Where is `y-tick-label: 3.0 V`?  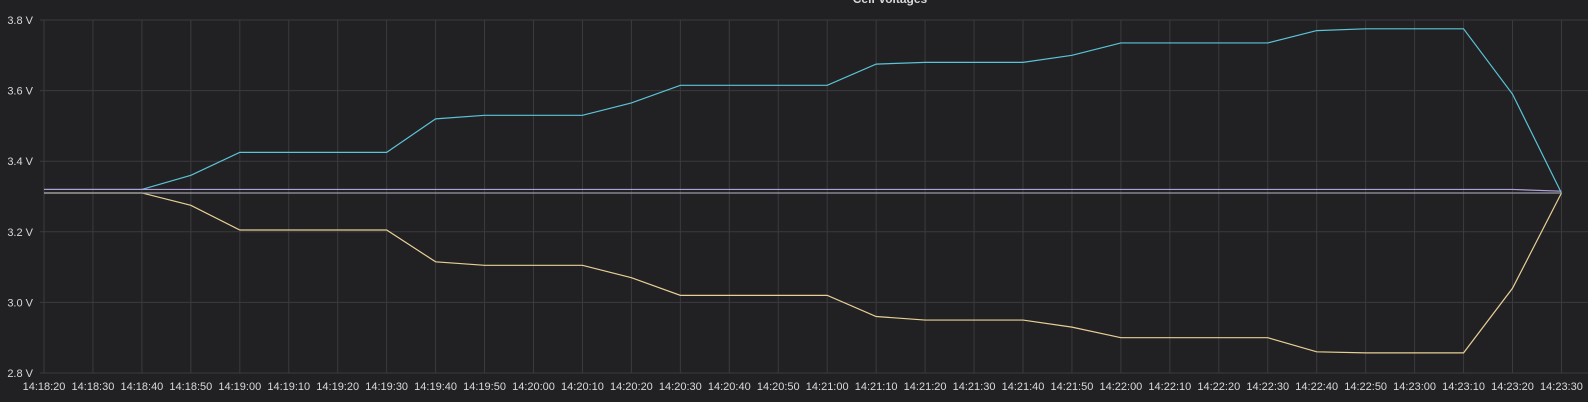
y-tick-label: 3.0 V is located at coordinates (20, 303).